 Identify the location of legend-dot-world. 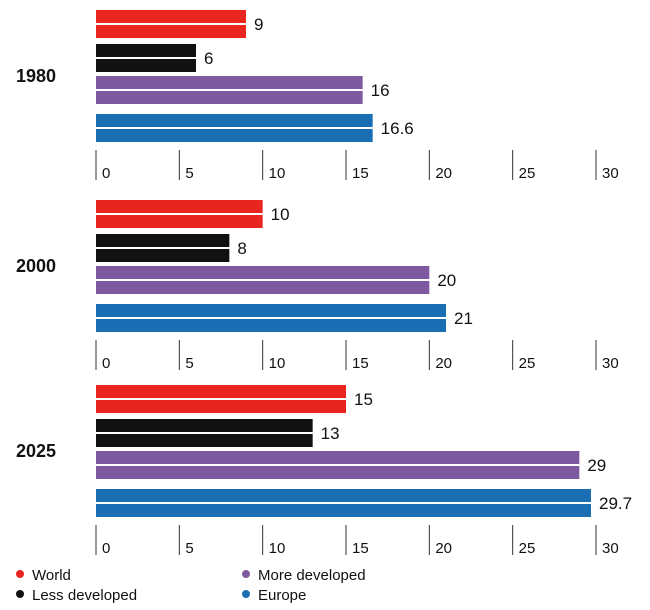
(20, 574).